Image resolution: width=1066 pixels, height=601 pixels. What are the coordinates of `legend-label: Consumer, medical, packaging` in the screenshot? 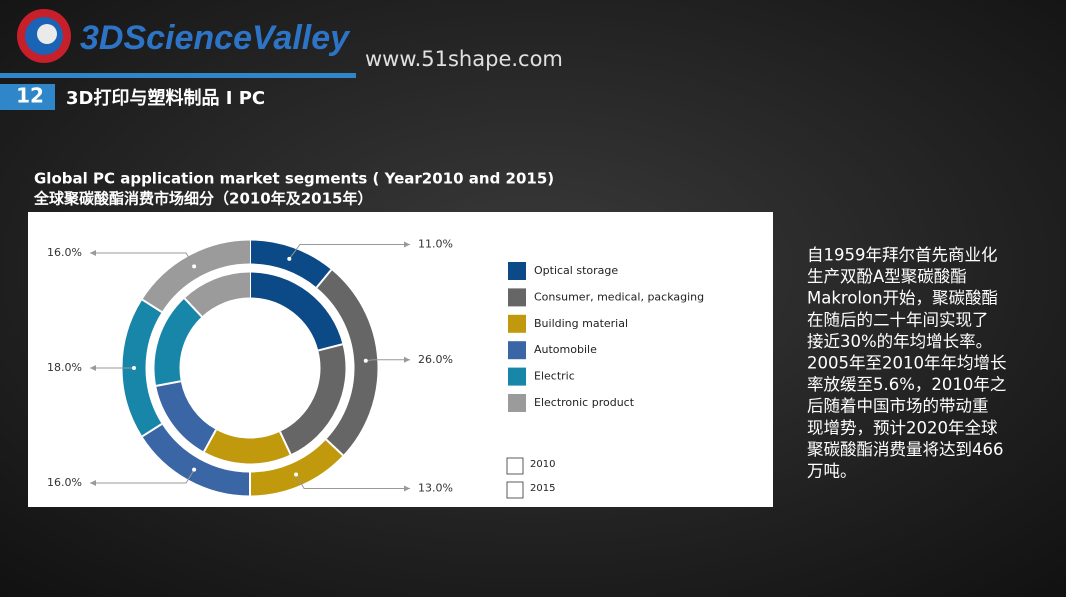 It's located at (619, 296).